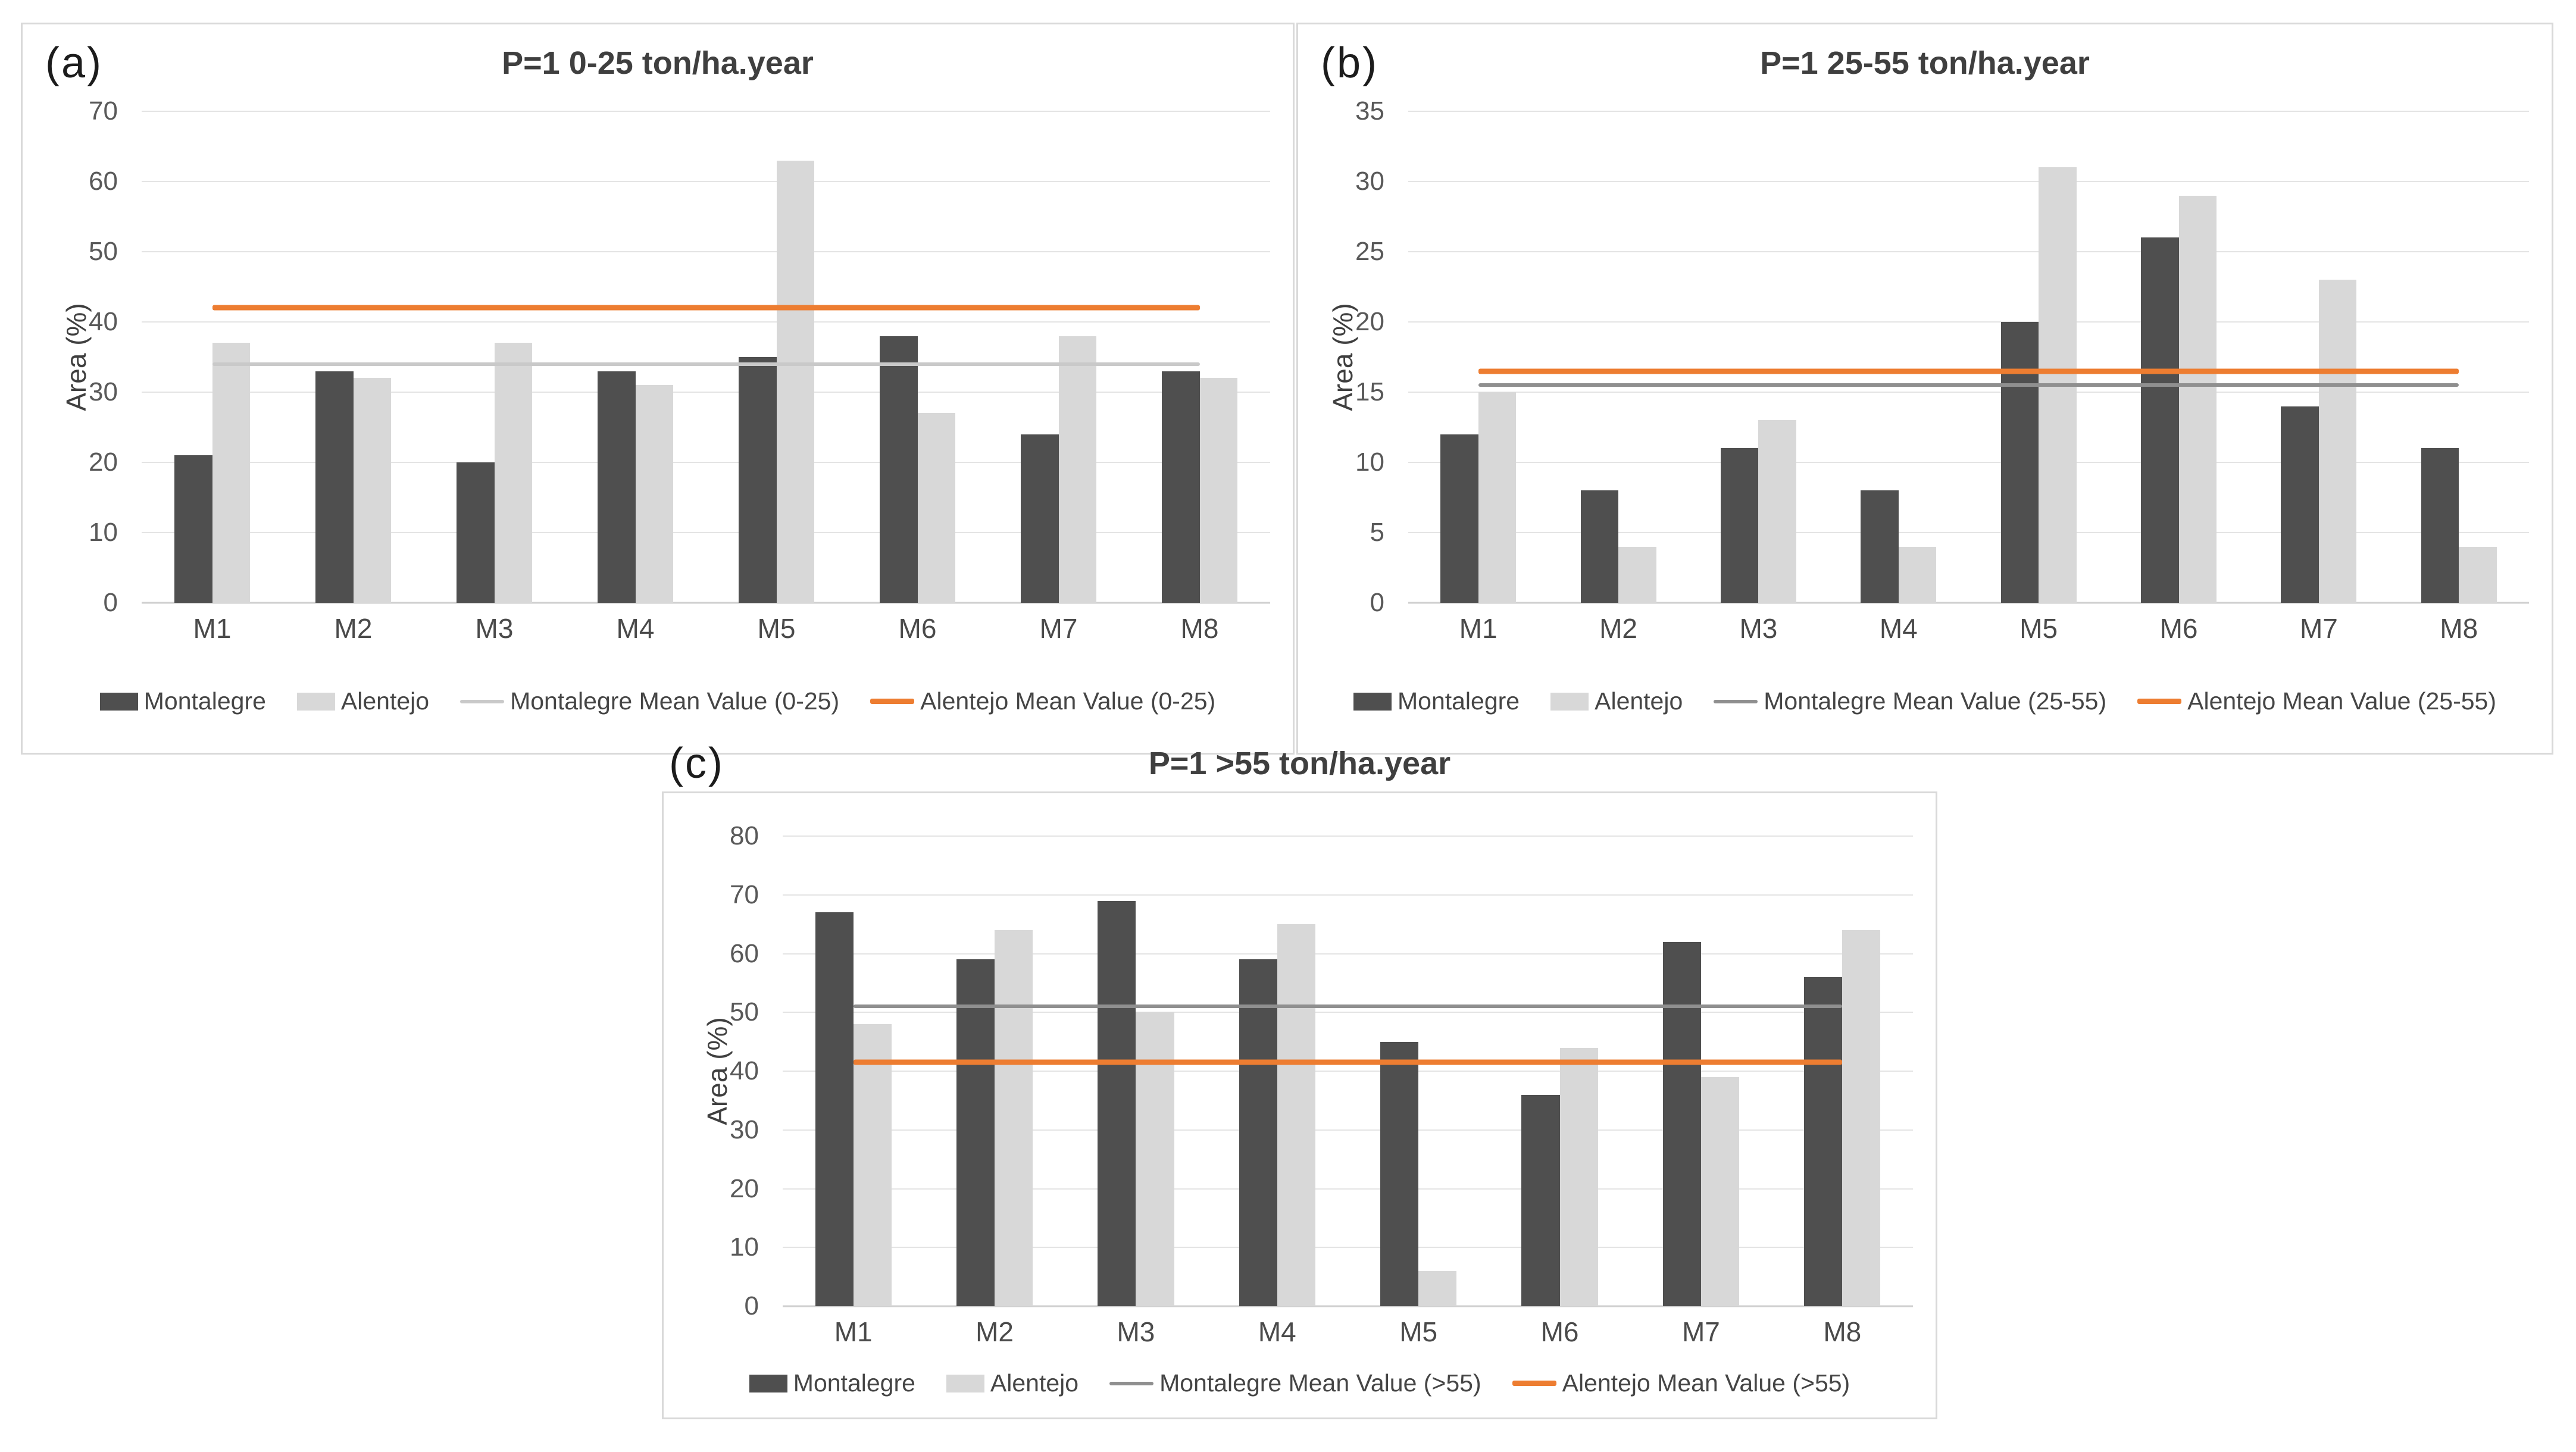  Describe the element at coordinates (2160, 420) in the screenshot. I see `bar-montalegre-m6` at that location.